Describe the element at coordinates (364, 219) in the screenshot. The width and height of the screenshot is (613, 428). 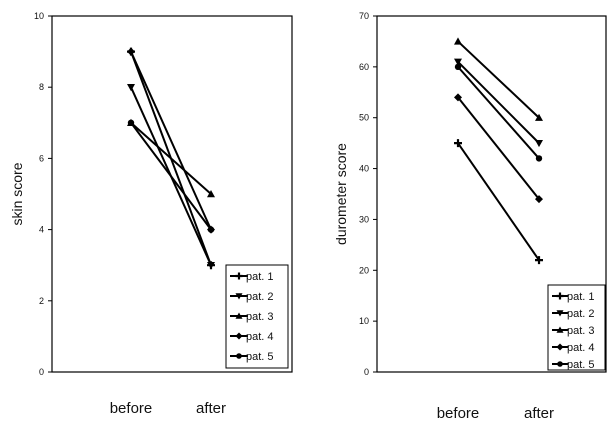
I see `y-tick-label: 30` at that location.